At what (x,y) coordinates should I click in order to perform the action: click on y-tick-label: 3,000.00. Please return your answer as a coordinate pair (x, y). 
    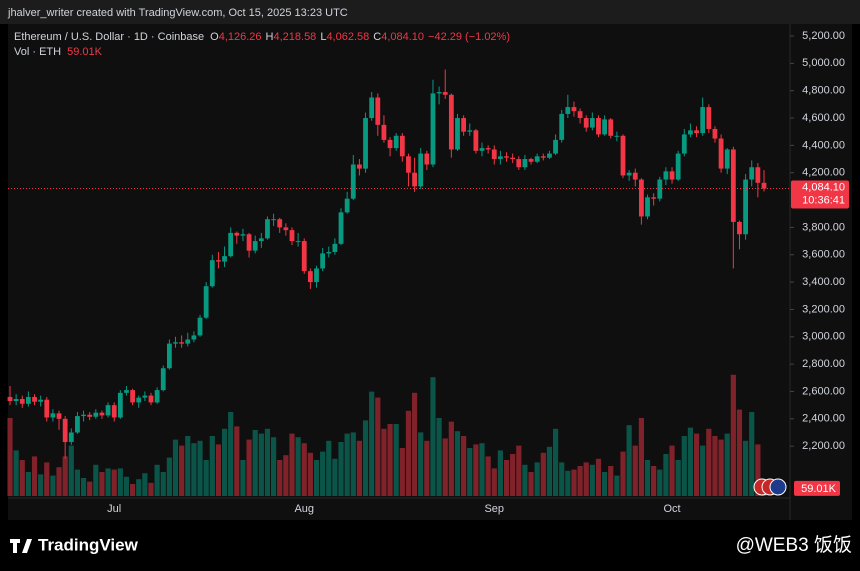
    Looking at the image, I should click on (823, 337).